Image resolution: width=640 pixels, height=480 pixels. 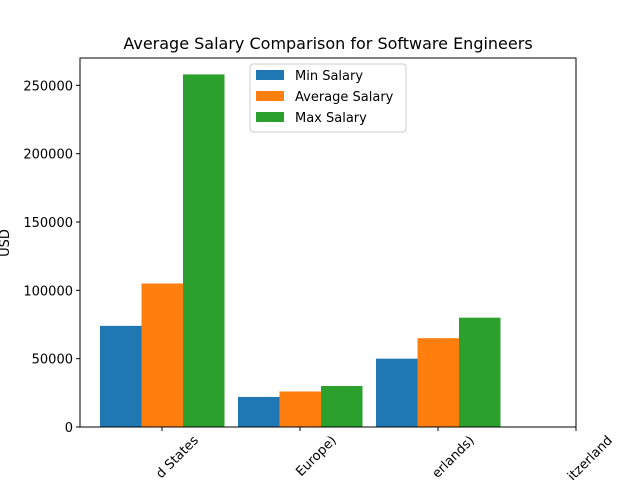 I want to click on legend-box, so click(x=328, y=98).